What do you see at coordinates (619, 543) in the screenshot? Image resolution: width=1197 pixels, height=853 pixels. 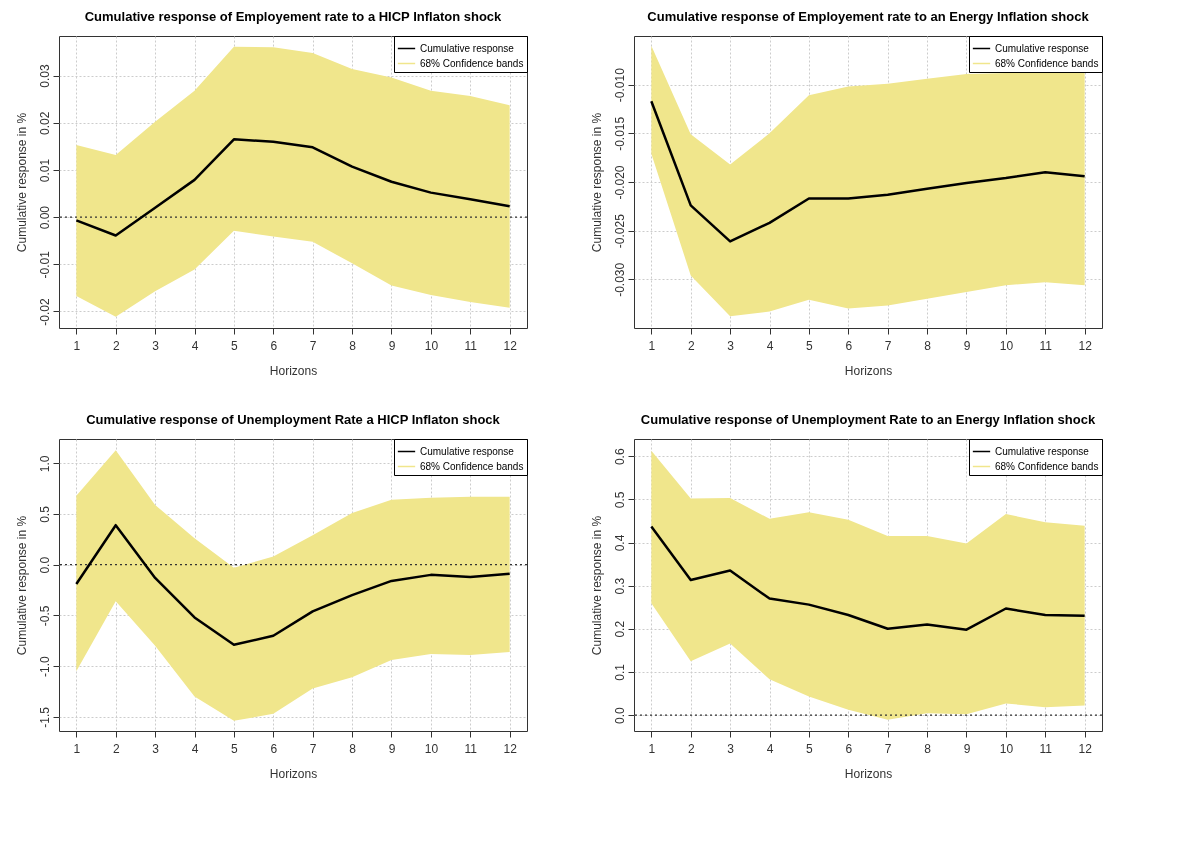 I see `y-tick-label: 0.4` at bounding box center [619, 543].